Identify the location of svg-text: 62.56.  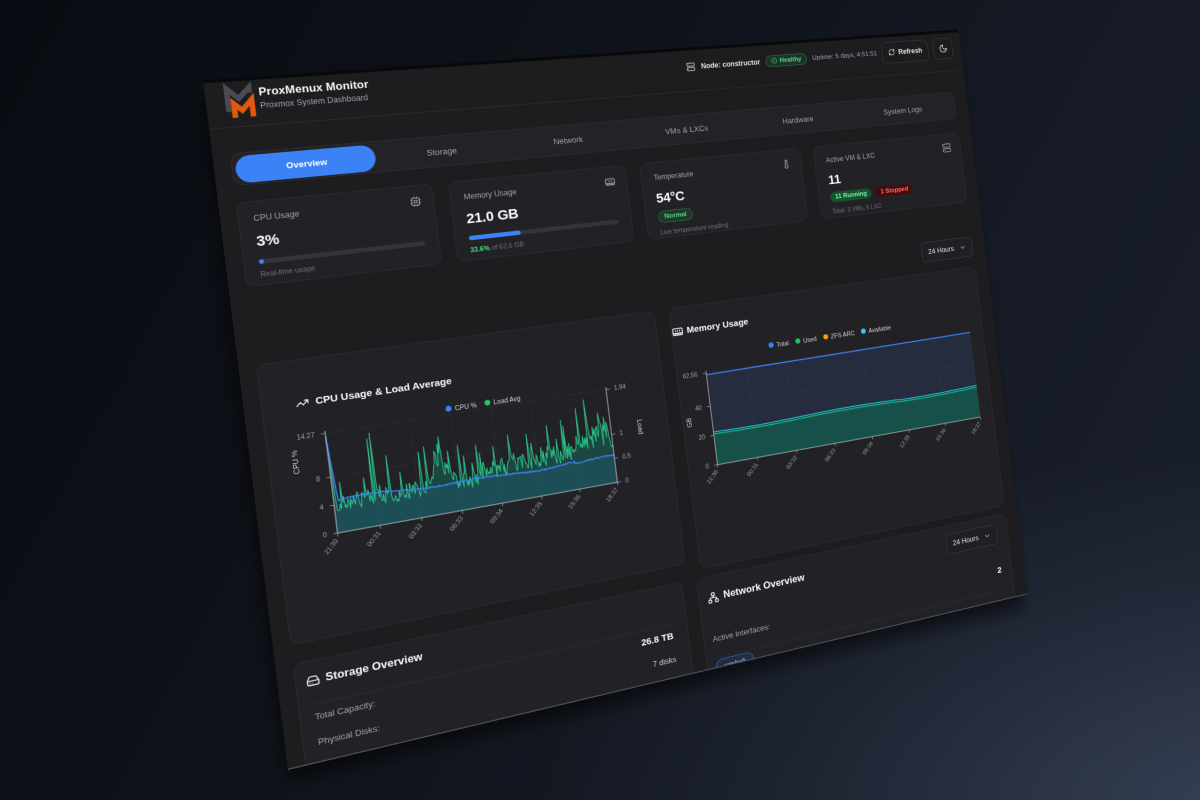
(690, 376).